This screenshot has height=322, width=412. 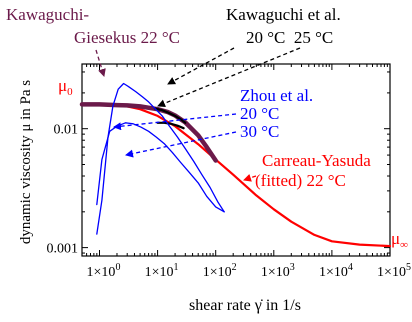 What do you see at coordinates (316, 160) in the screenshot?
I see `cy-label-line1: Carreau-Yasuda` at bounding box center [316, 160].